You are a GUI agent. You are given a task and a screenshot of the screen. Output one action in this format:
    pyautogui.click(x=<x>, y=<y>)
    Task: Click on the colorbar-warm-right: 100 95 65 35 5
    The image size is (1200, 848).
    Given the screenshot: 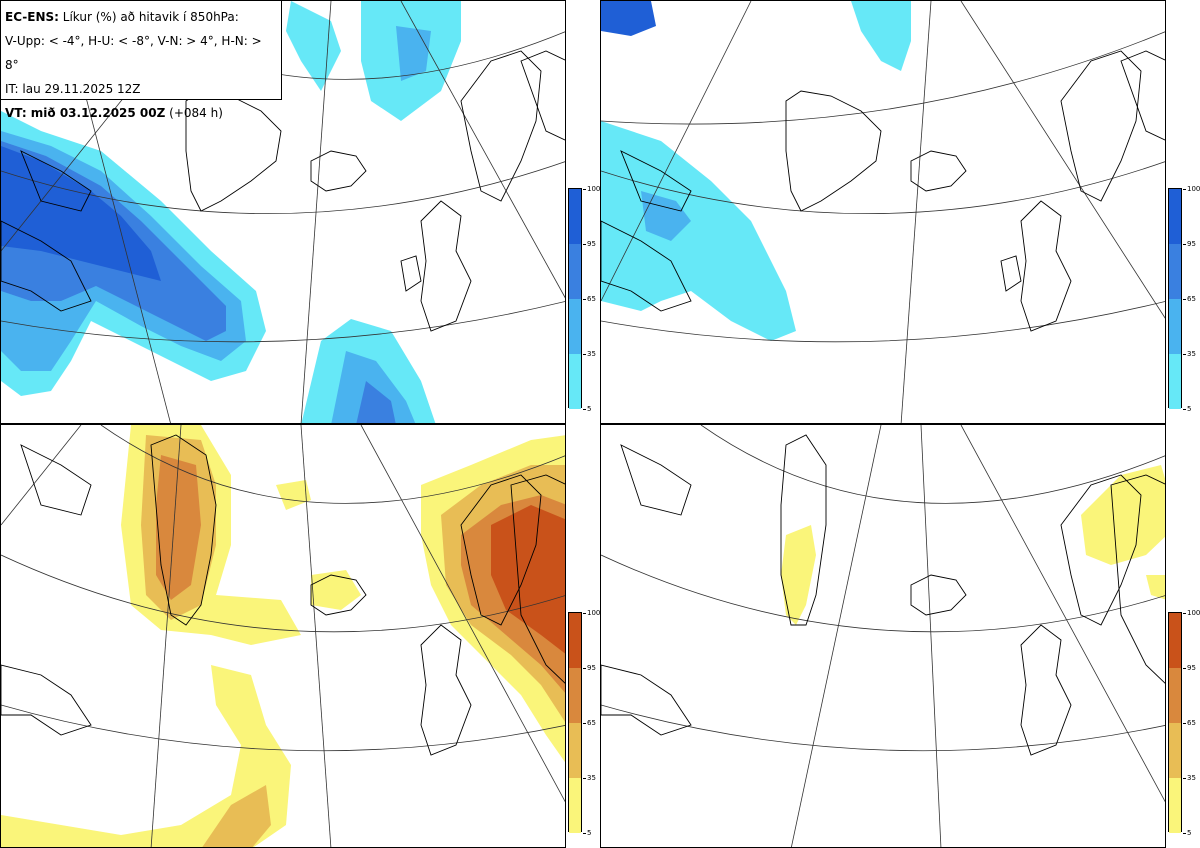 What is the action you would take?
    pyautogui.click(x=1184, y=723)
    